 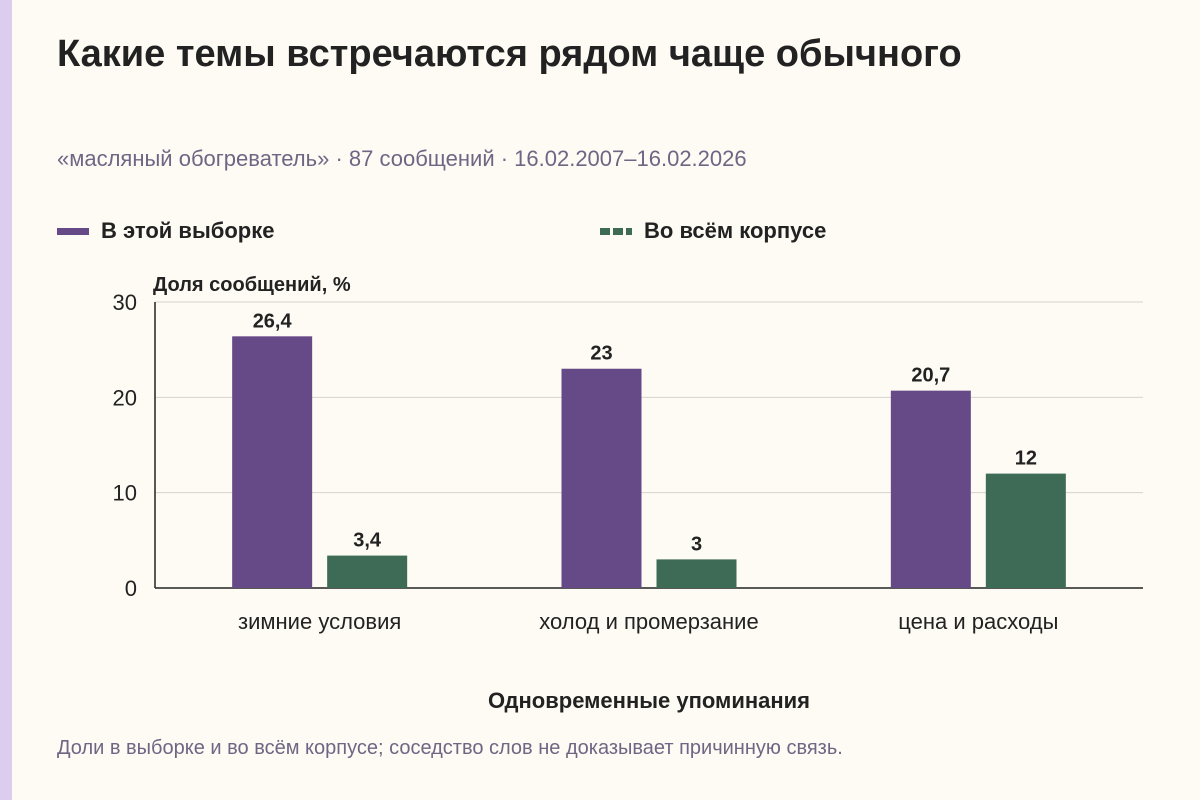 What do you see at coordinates (125, 397) in the screenshot?
I see `y-tick-label: 20` at bounding box center [125, 397].